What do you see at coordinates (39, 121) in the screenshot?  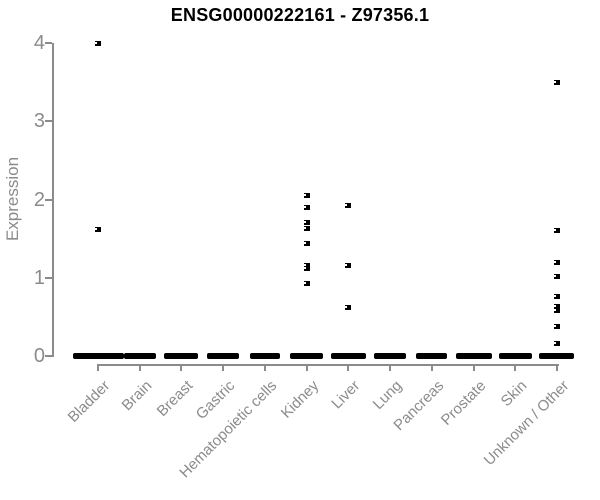 I see `y-tick-label: 3` at bounding box center [39, 121].